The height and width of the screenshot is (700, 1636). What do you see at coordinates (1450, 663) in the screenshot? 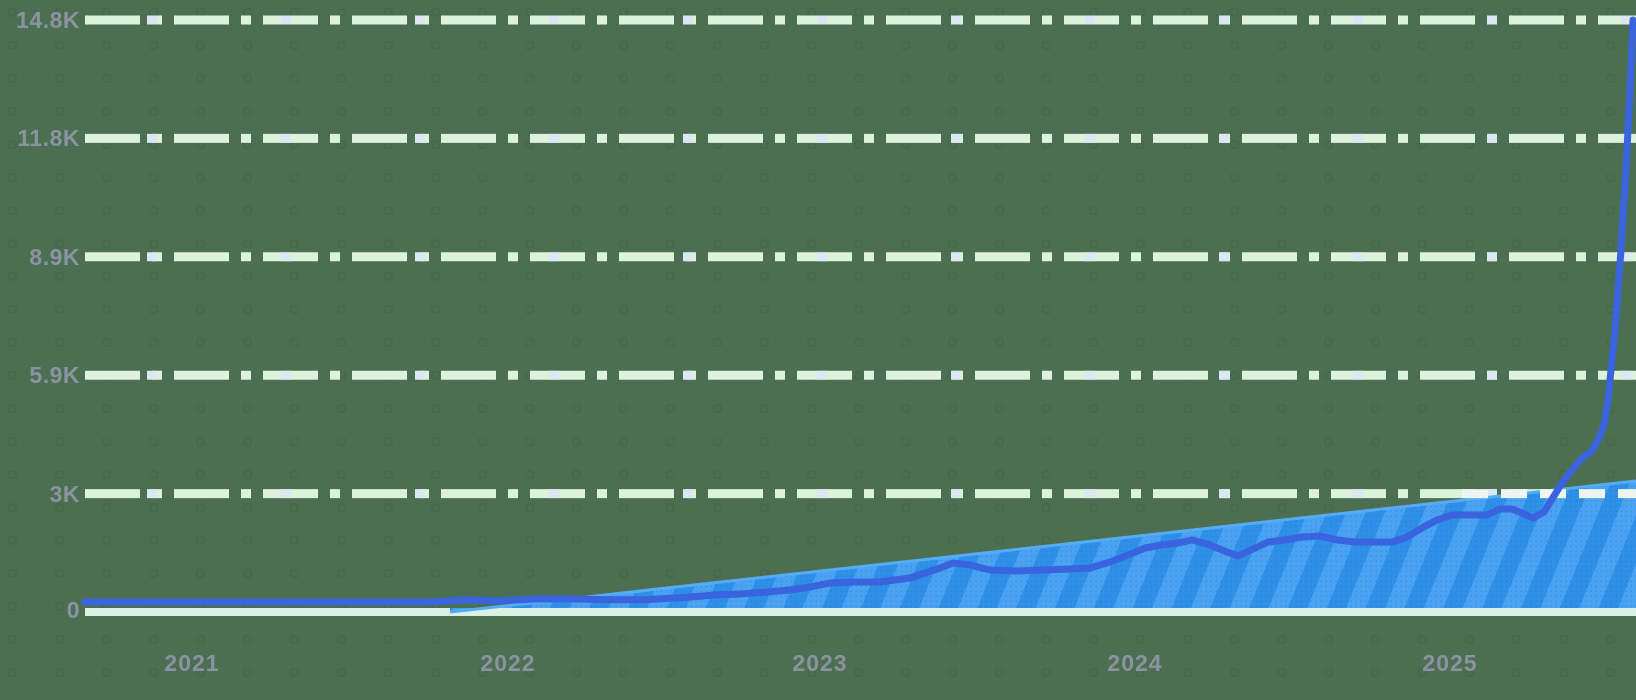
I see `x-tick-label: 2025` at bounding box center [1450, 663].